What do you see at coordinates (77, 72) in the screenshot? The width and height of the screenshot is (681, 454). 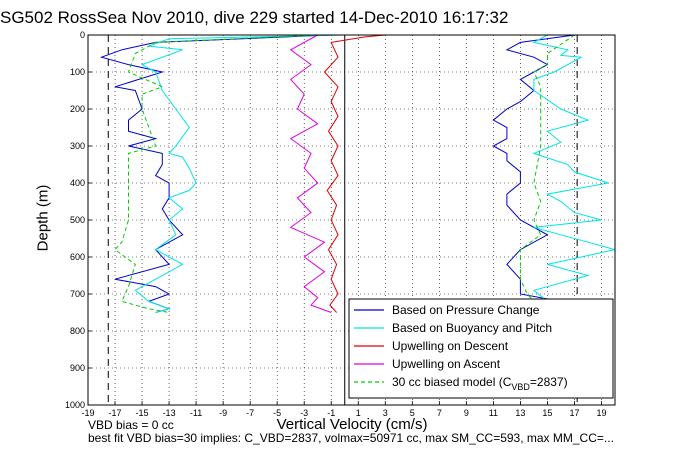 I see `y-tick-label: 100` at bounding box center [77, 72].